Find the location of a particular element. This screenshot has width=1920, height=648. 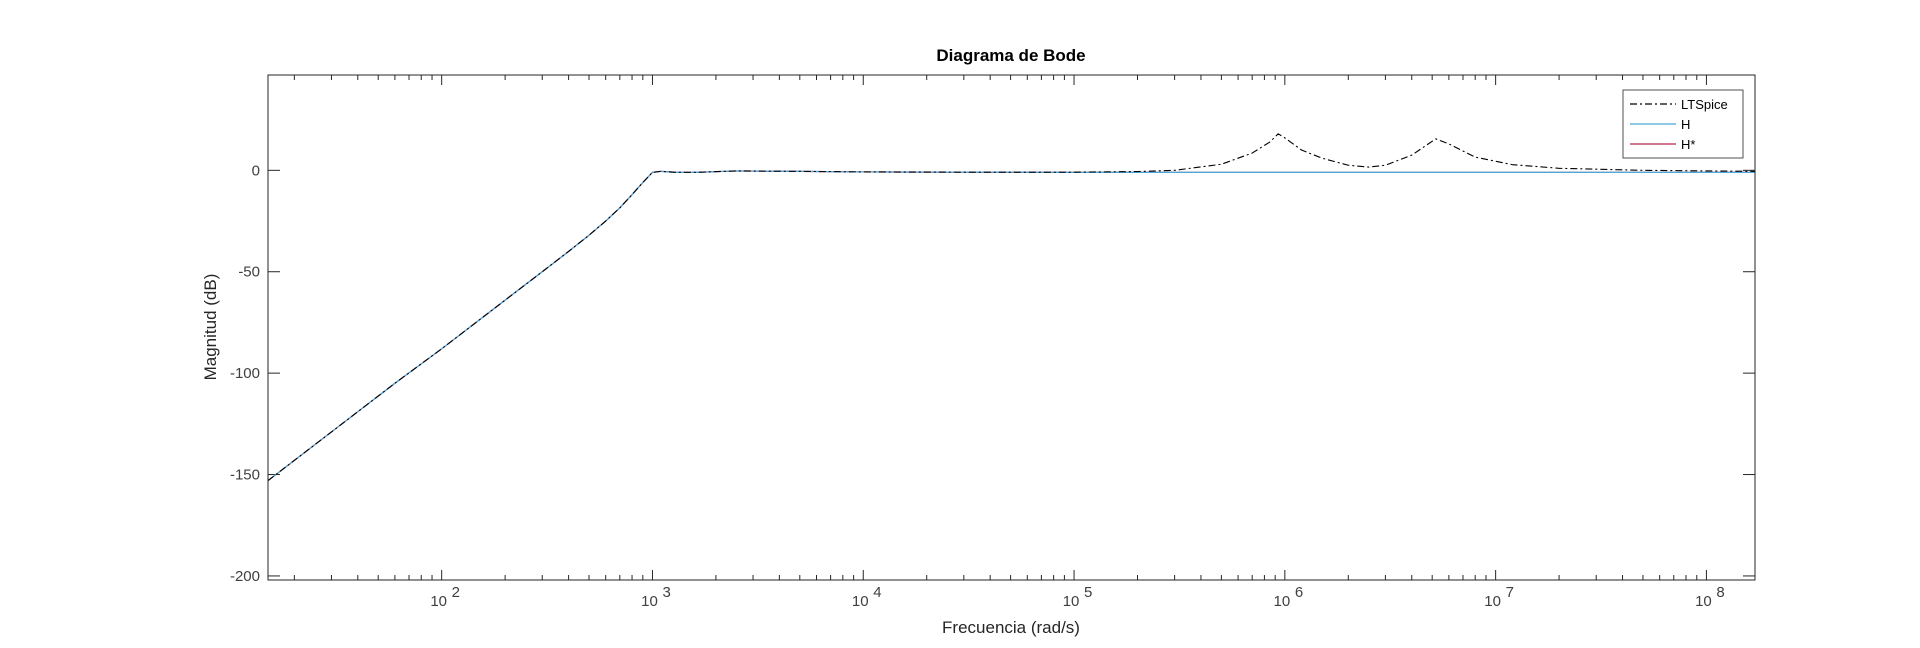

x-tick-label: 10⁸ is located at coordinates (1710, 597).